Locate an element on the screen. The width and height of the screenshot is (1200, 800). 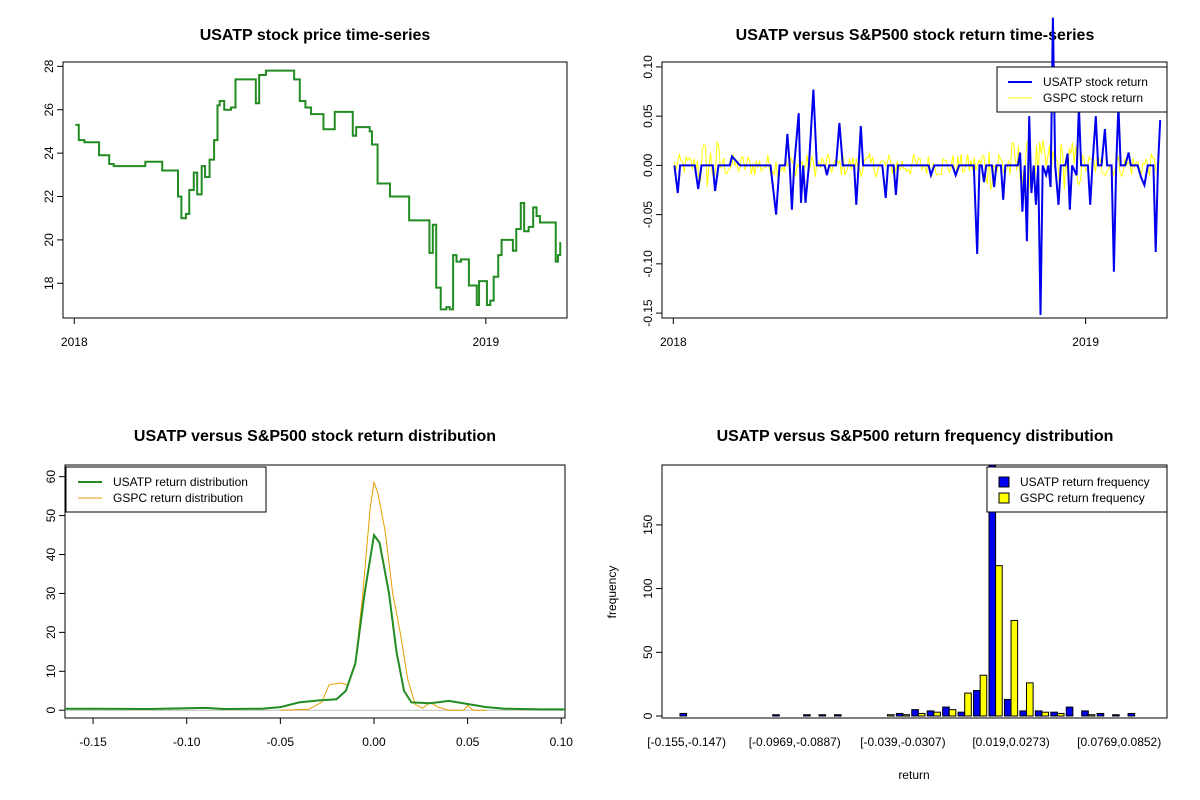
frequency-ytick-label: 50 is located at coordinates (648, 652).